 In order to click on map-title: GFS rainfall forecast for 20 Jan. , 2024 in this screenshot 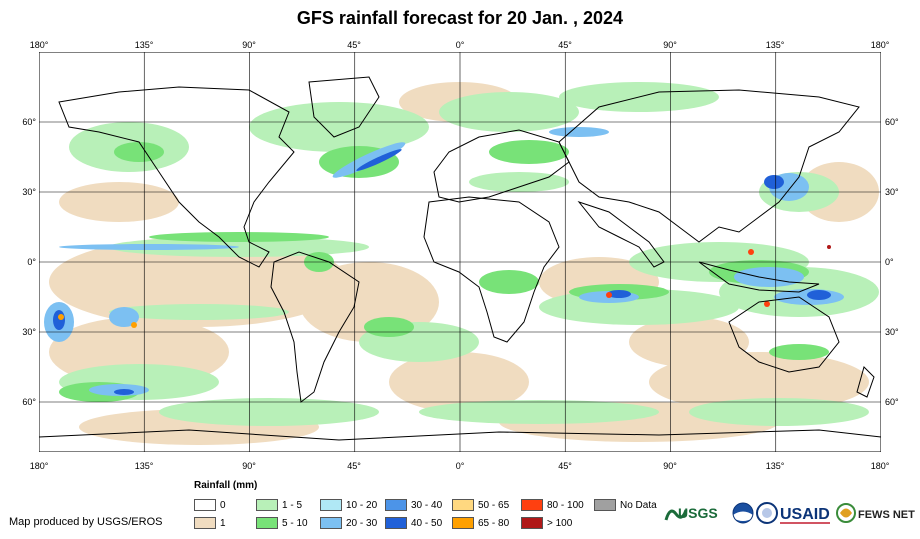, I will do `click(460, 18)`.